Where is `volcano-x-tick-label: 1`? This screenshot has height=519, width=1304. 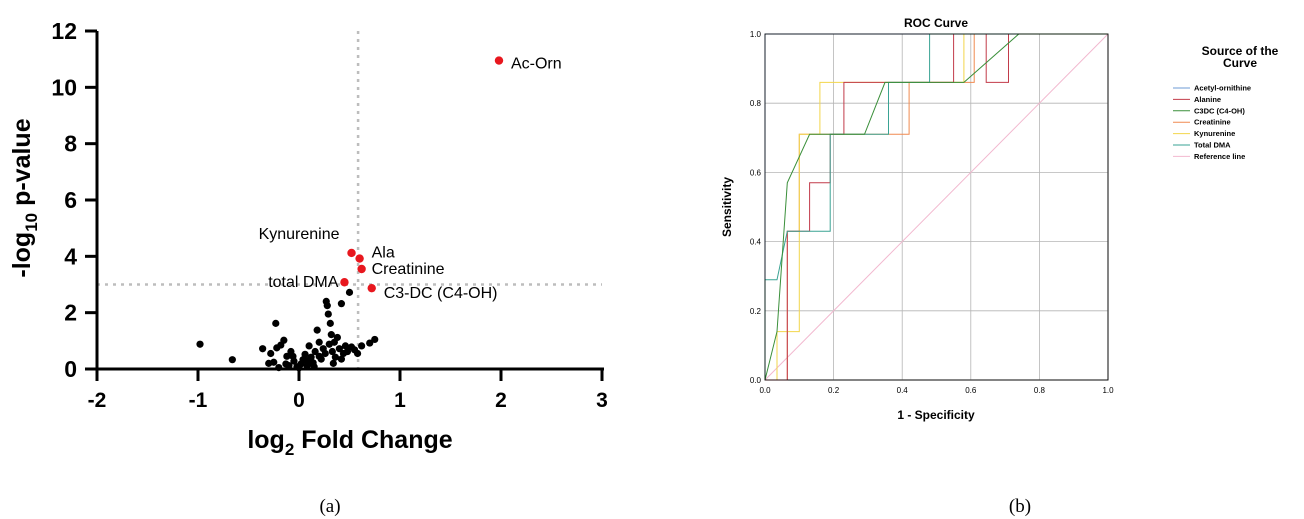
volcano-x-tick-label: 1 is located at coordinates (400, 400).